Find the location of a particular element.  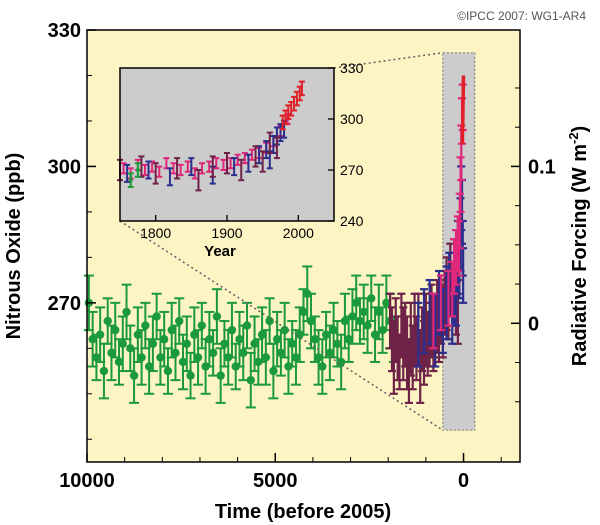

inset-x-tick-label-1: 1900 is located at coordinates (226, 233).